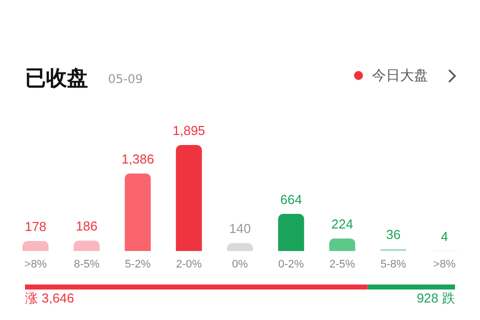 Image resolution: width=480 pixels, height=320 pixels. I want to click on data-label: 664, so click(291, 199).